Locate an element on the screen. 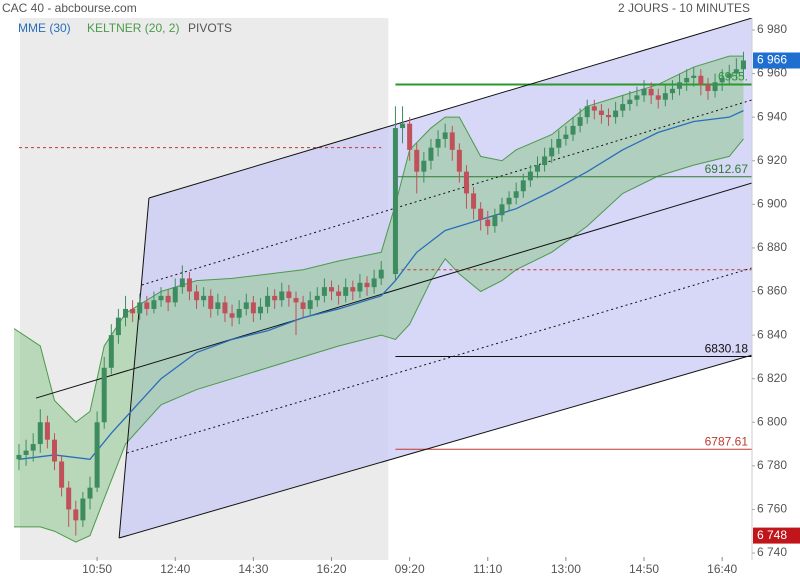 The width and height of the screenshot is (800, 580). x-tick-label: 16:20 is located at coordinates (331, 569).